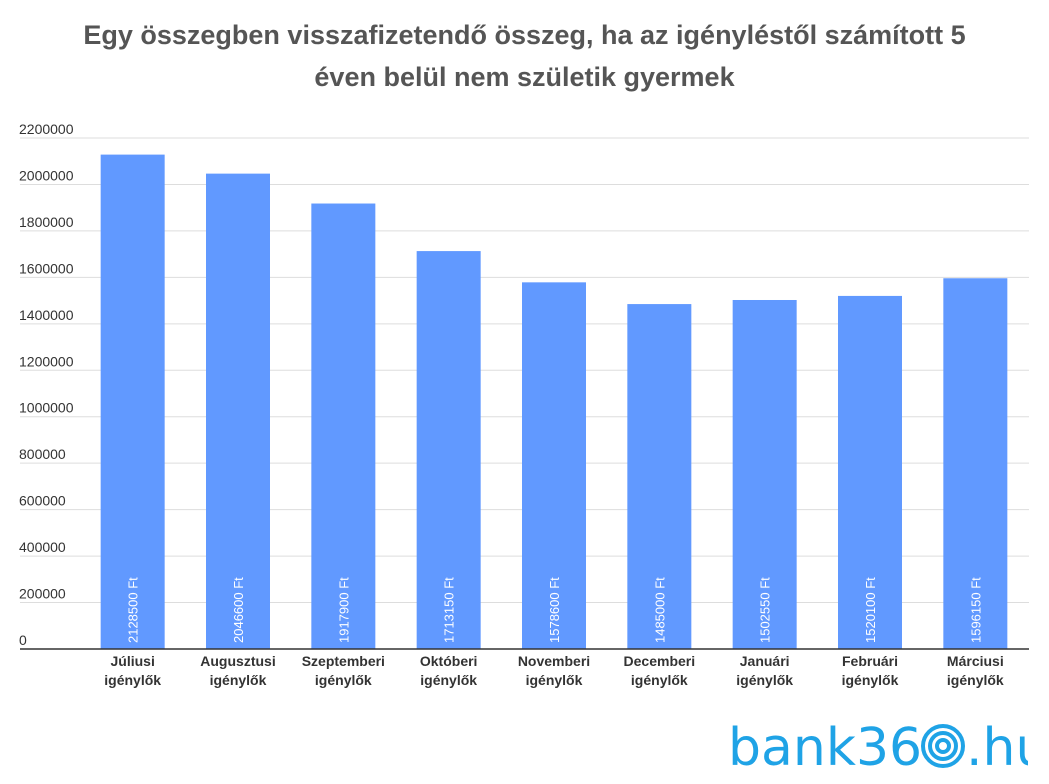  What do you see at coordinates (554, 610) in the screenshot?
I see `data-label: 1578600 Ft` at bounding box center [554, 610].